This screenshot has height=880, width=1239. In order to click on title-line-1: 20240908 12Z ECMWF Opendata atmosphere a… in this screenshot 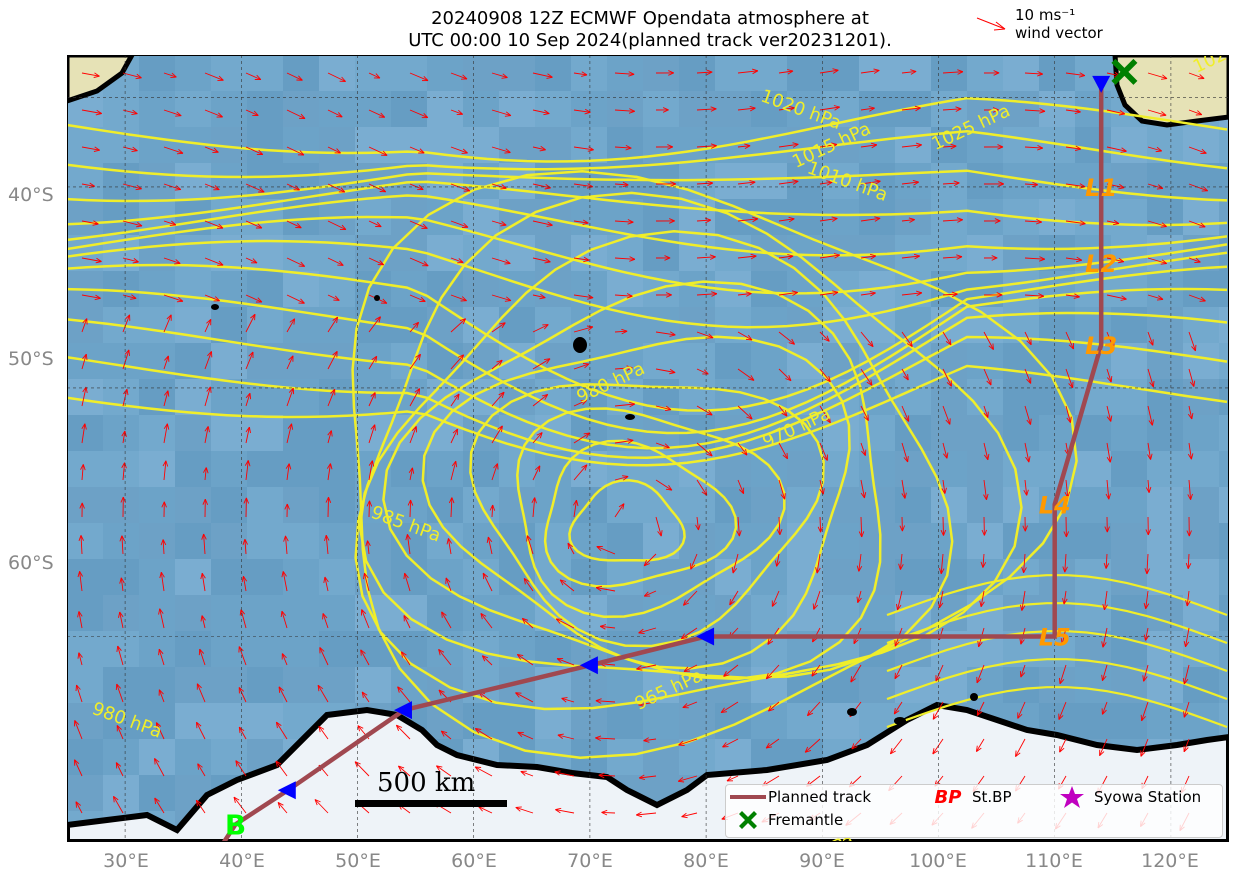, I will do `click(650, 18)`.